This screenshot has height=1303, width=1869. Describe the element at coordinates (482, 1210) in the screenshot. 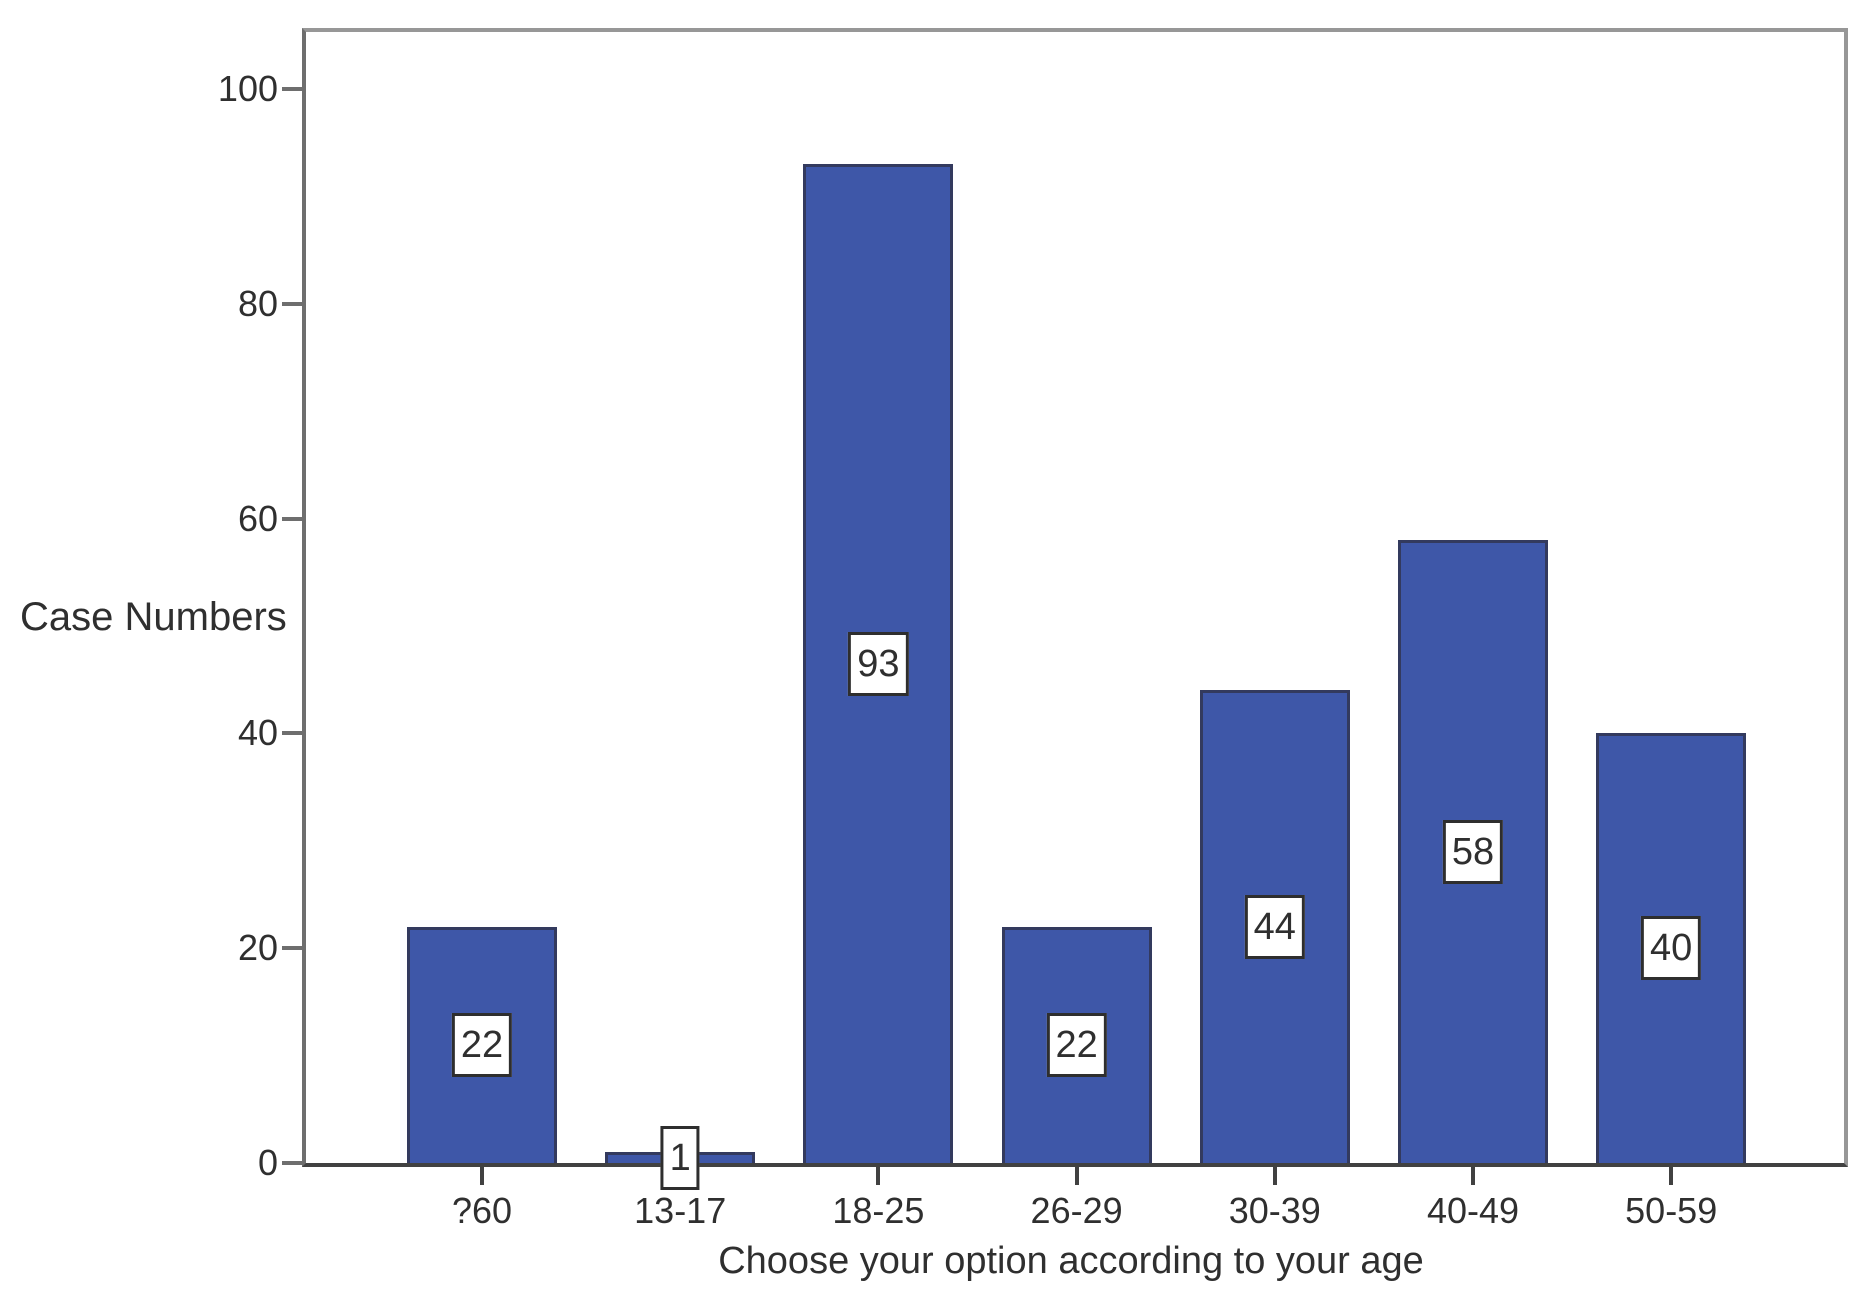

I see `x-tick-label: ?60` at that location.